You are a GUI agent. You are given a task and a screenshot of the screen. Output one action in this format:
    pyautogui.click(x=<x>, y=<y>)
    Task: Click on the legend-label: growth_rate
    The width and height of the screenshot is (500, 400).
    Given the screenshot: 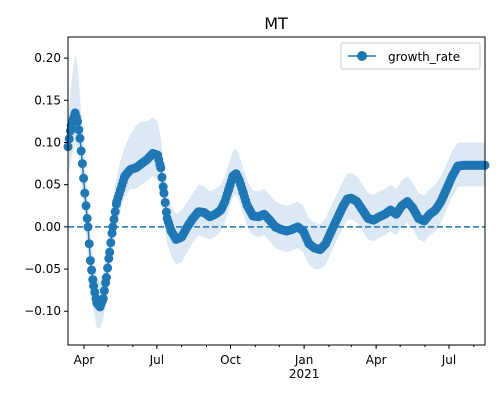 What is the action you would take?
    pyautogui.click(x=424, y=57)
    